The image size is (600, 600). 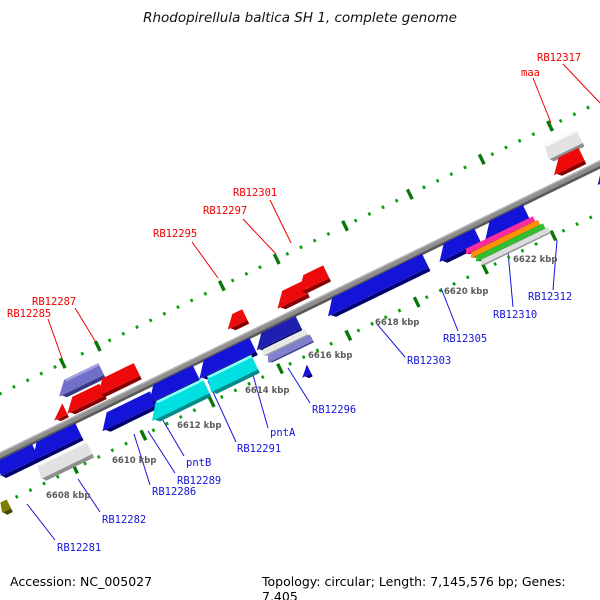 What do you see at coordinates (506, 241) in the screenshot?
I see `gene-orange-stripe-shade` at bounding box center [506, 241].